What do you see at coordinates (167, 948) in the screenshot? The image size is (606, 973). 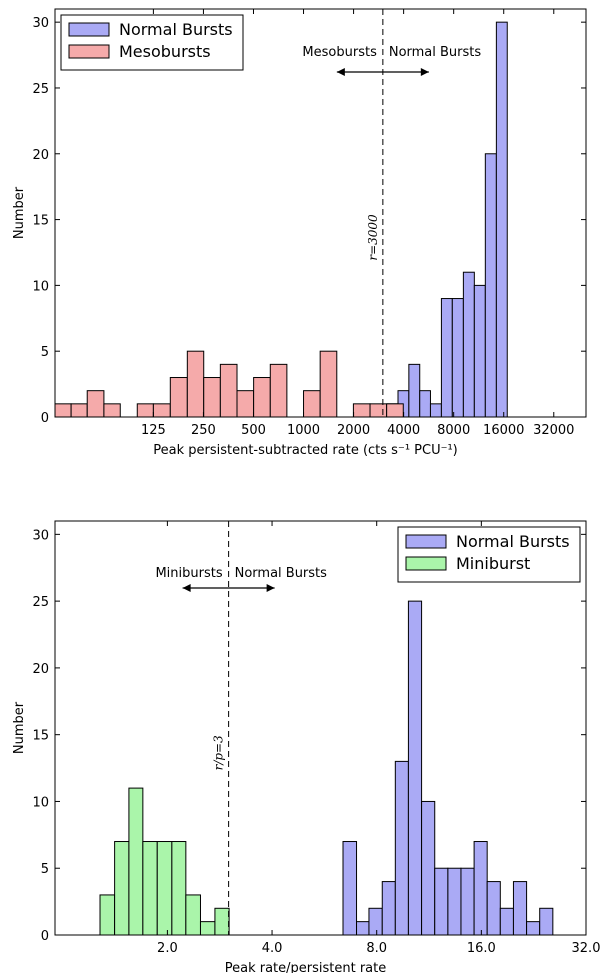 I see `x-tick-label: 2.0` at bounding box center [167, 948].